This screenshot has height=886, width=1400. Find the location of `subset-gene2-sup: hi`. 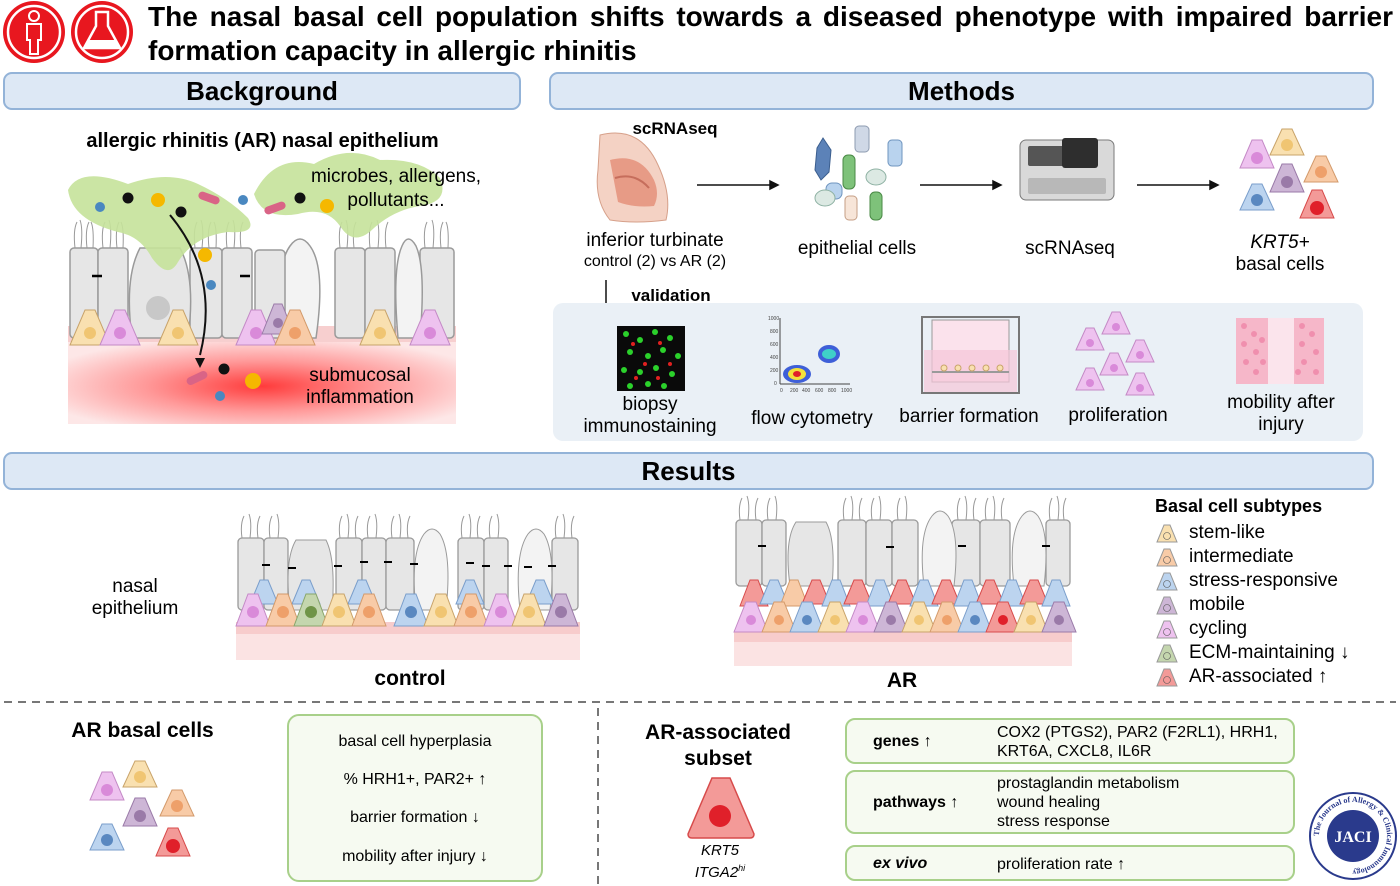

subset-gene2-sup: hi is located at coordinates (742, 868).